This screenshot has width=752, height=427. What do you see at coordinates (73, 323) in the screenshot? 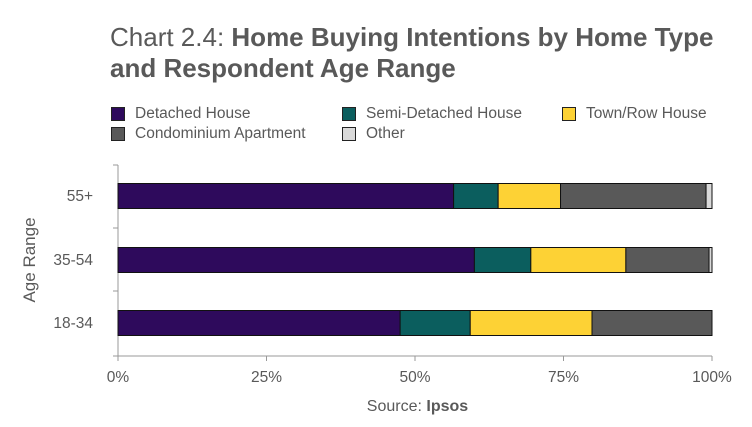
I see `y-category-label: 18-34` at bounding box center [73, 323].